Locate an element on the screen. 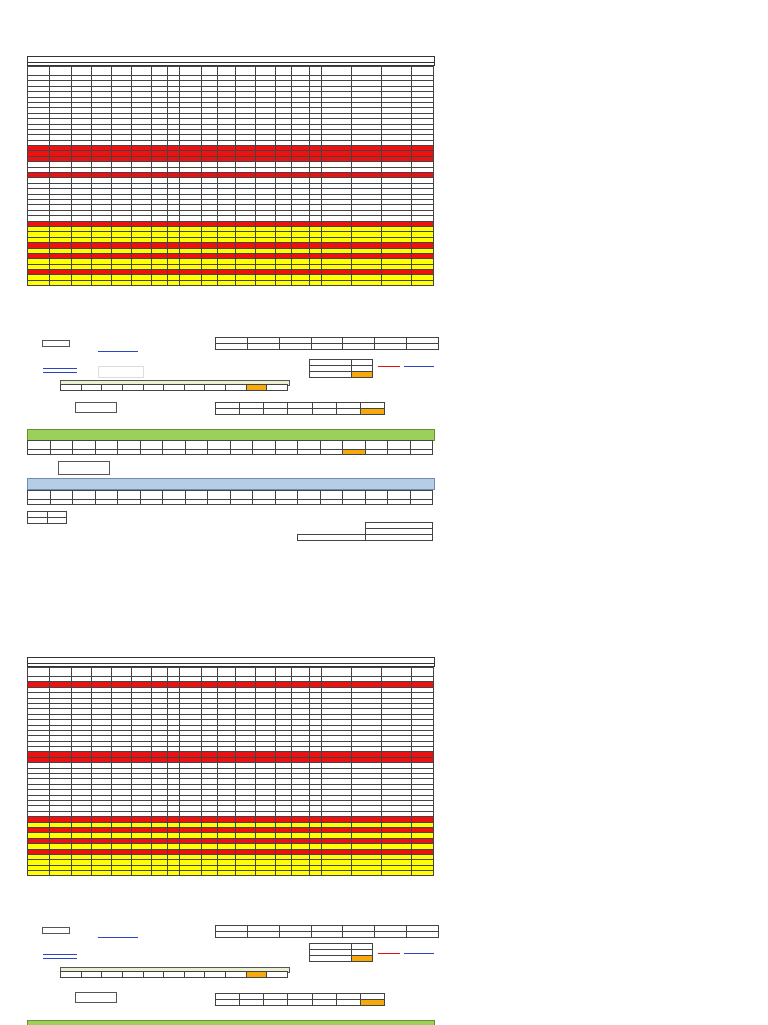  note-box is located at coordinates (96, 407).